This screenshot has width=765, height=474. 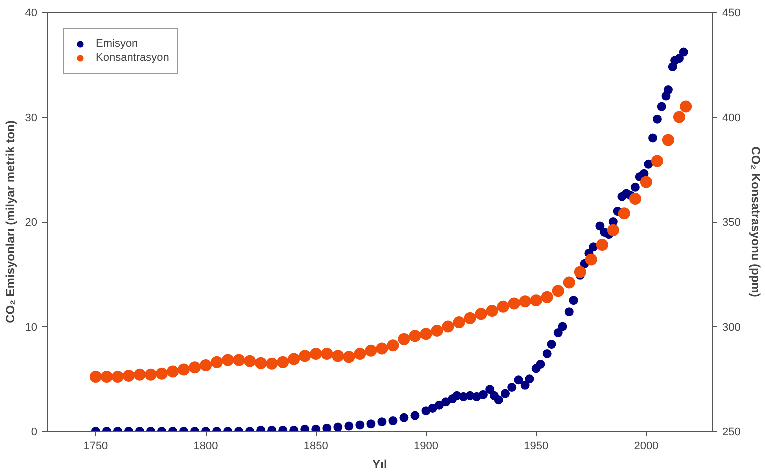 What do you see at coordinates (536, 446) in the screenshot?
I see `x-tick-label: 1950` at bounding box center [536, 446].